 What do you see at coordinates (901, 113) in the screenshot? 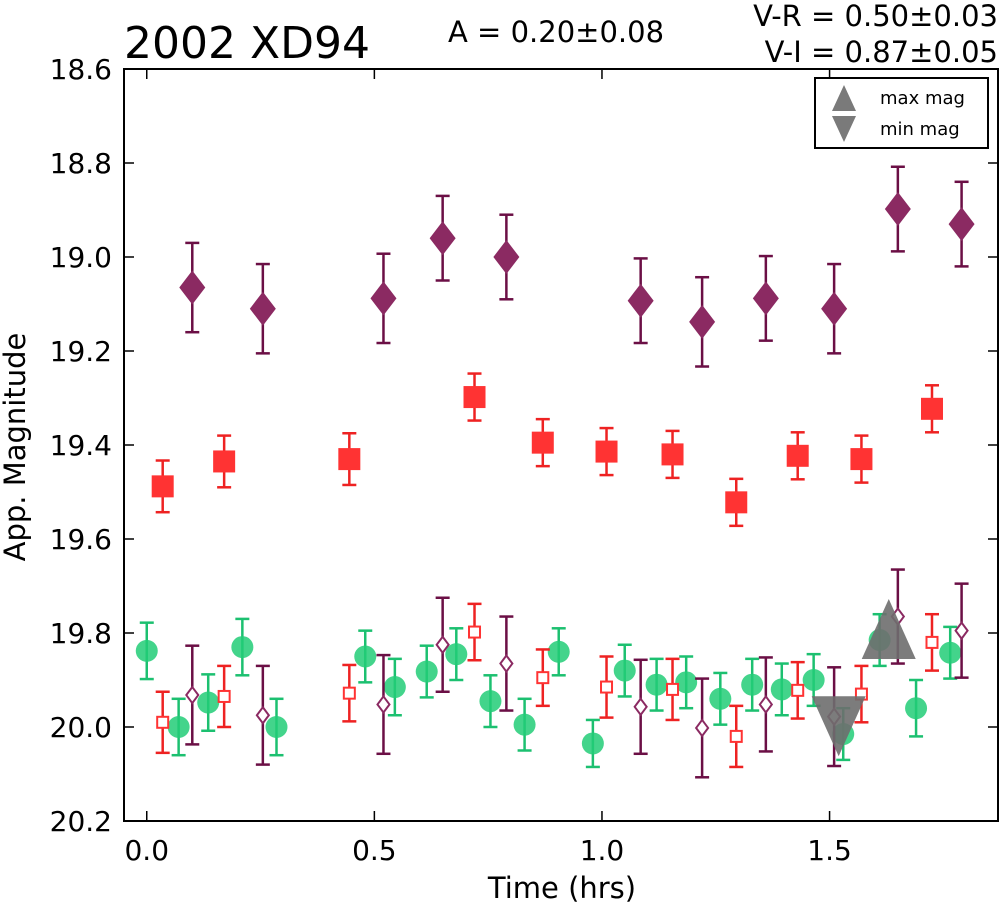
I see `legend: max mag min mag` at bounding box center [901, 113].